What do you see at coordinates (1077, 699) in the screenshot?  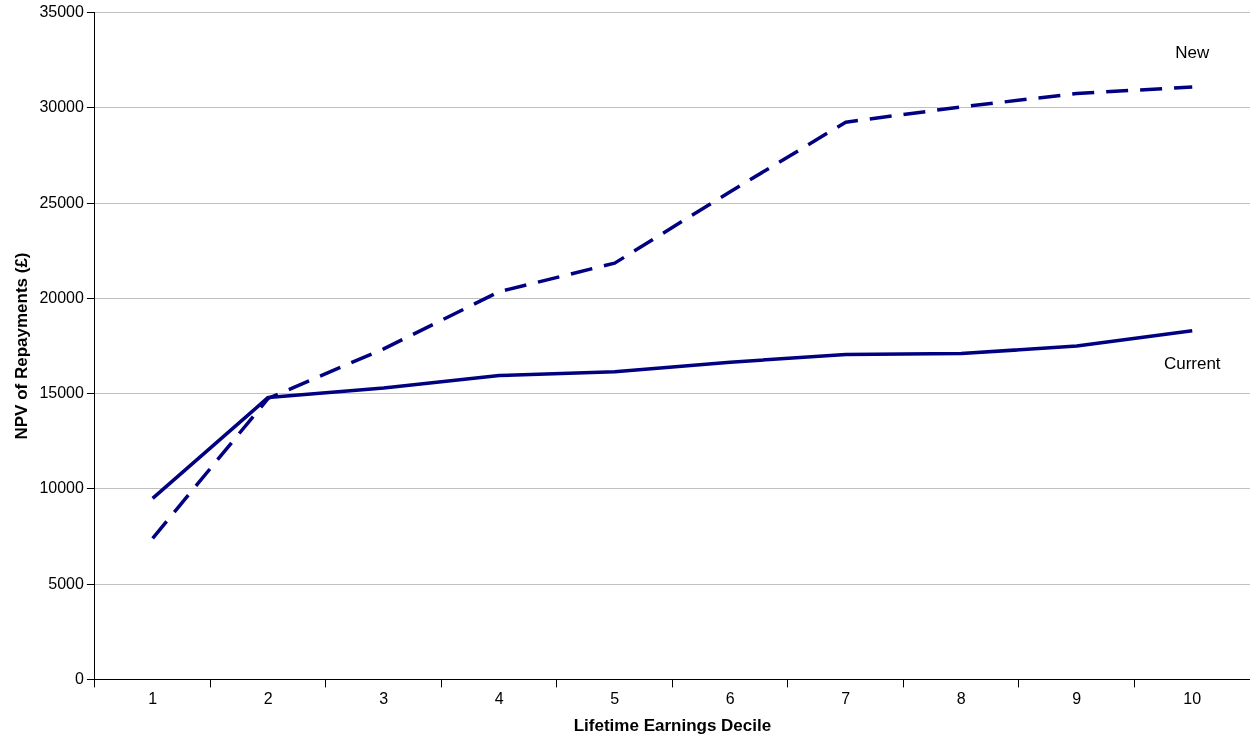 I see `x-tick-label: 9` at bounding box center [1077, 699].